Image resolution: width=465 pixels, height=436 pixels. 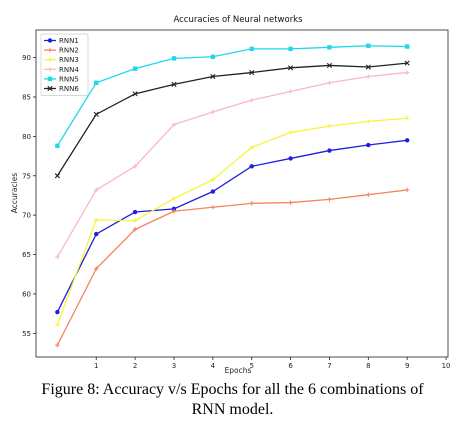 I want to click on legend-item-rnn3: RNN3, so click(x=61, y=60).